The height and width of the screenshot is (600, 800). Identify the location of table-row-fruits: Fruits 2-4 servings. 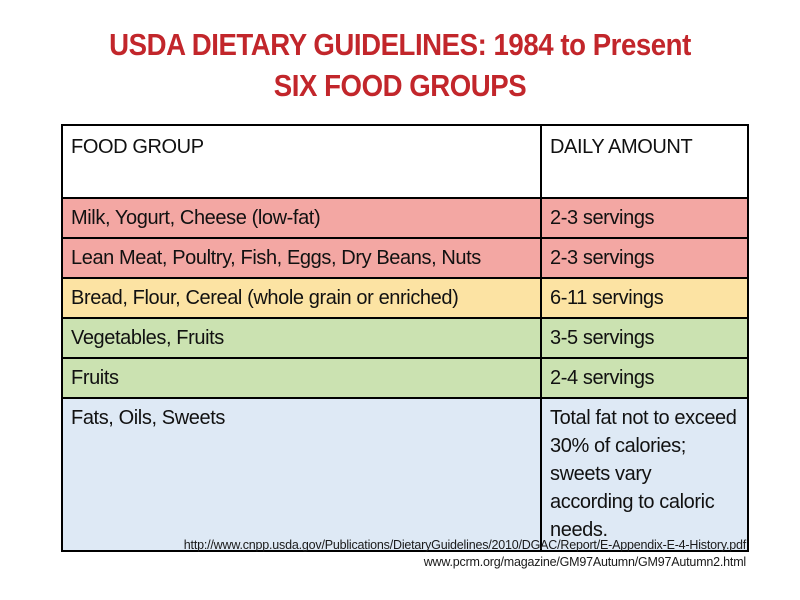
(405, 378).